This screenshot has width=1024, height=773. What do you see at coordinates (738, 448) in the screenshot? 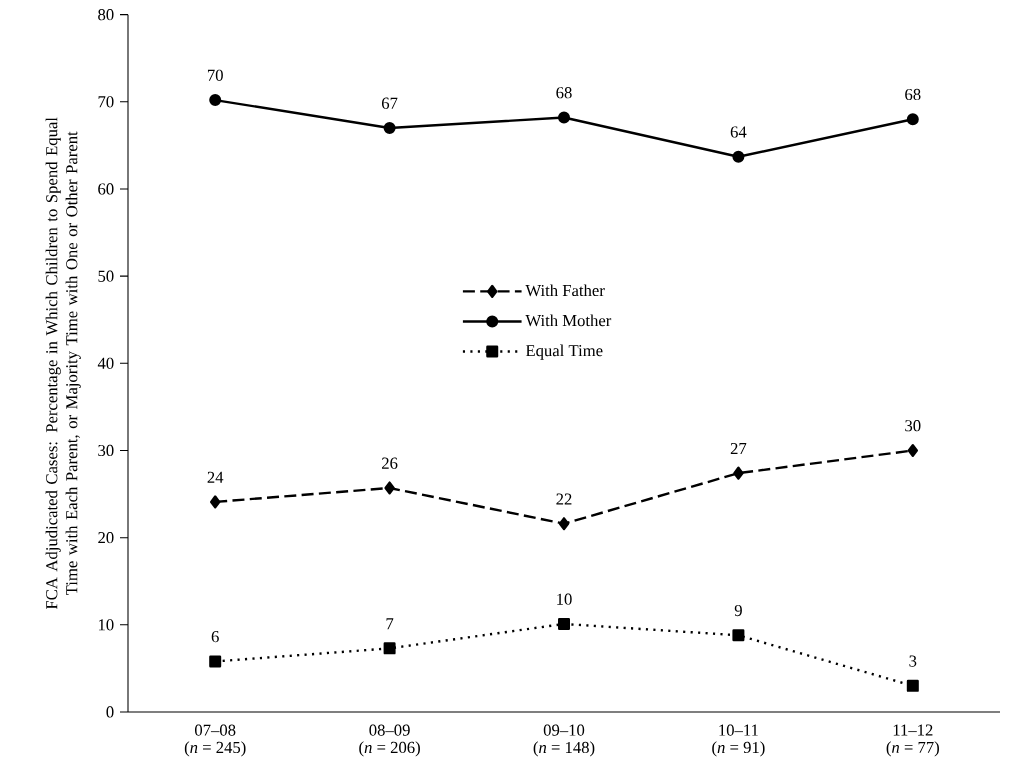
I see `data-label: 27` at bounding box center [738, 448].